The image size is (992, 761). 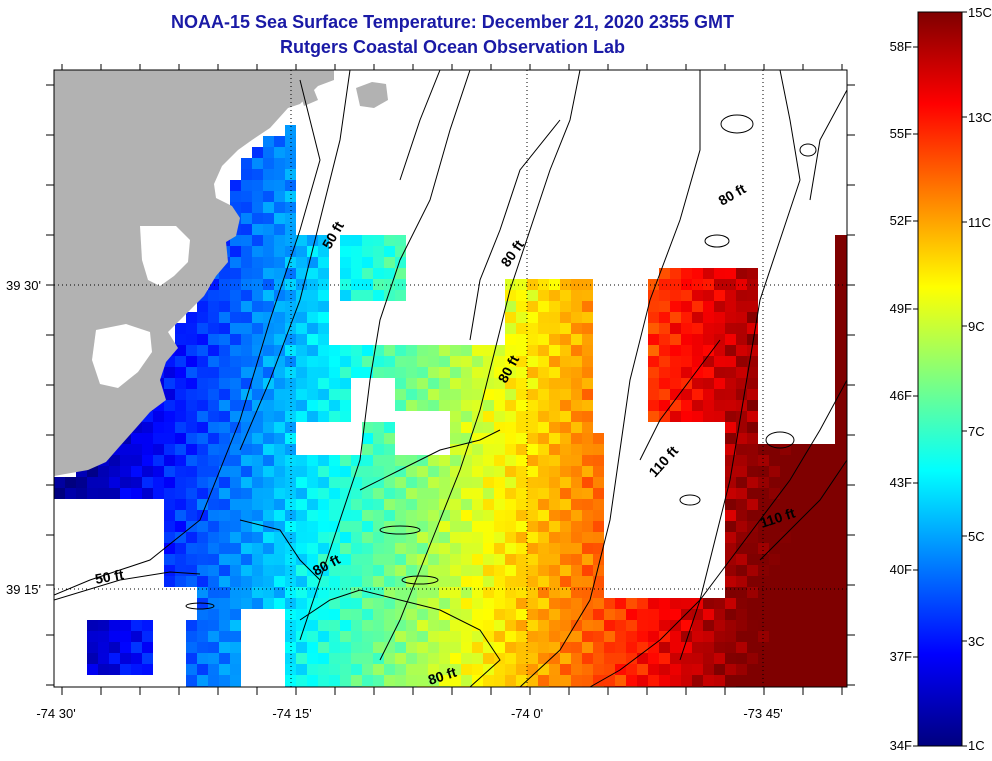 What do you see at coordinates (901, 569) in the screenshot?
I see `fahrenheit-label: 40F` at bounding box center [901, 569].